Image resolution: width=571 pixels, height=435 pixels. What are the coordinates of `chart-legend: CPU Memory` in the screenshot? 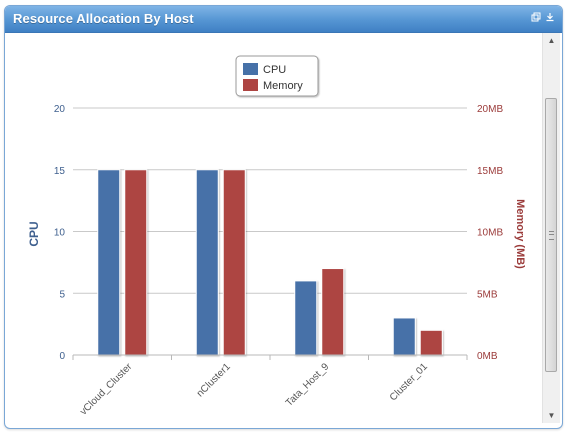 It's located at (277, 76).